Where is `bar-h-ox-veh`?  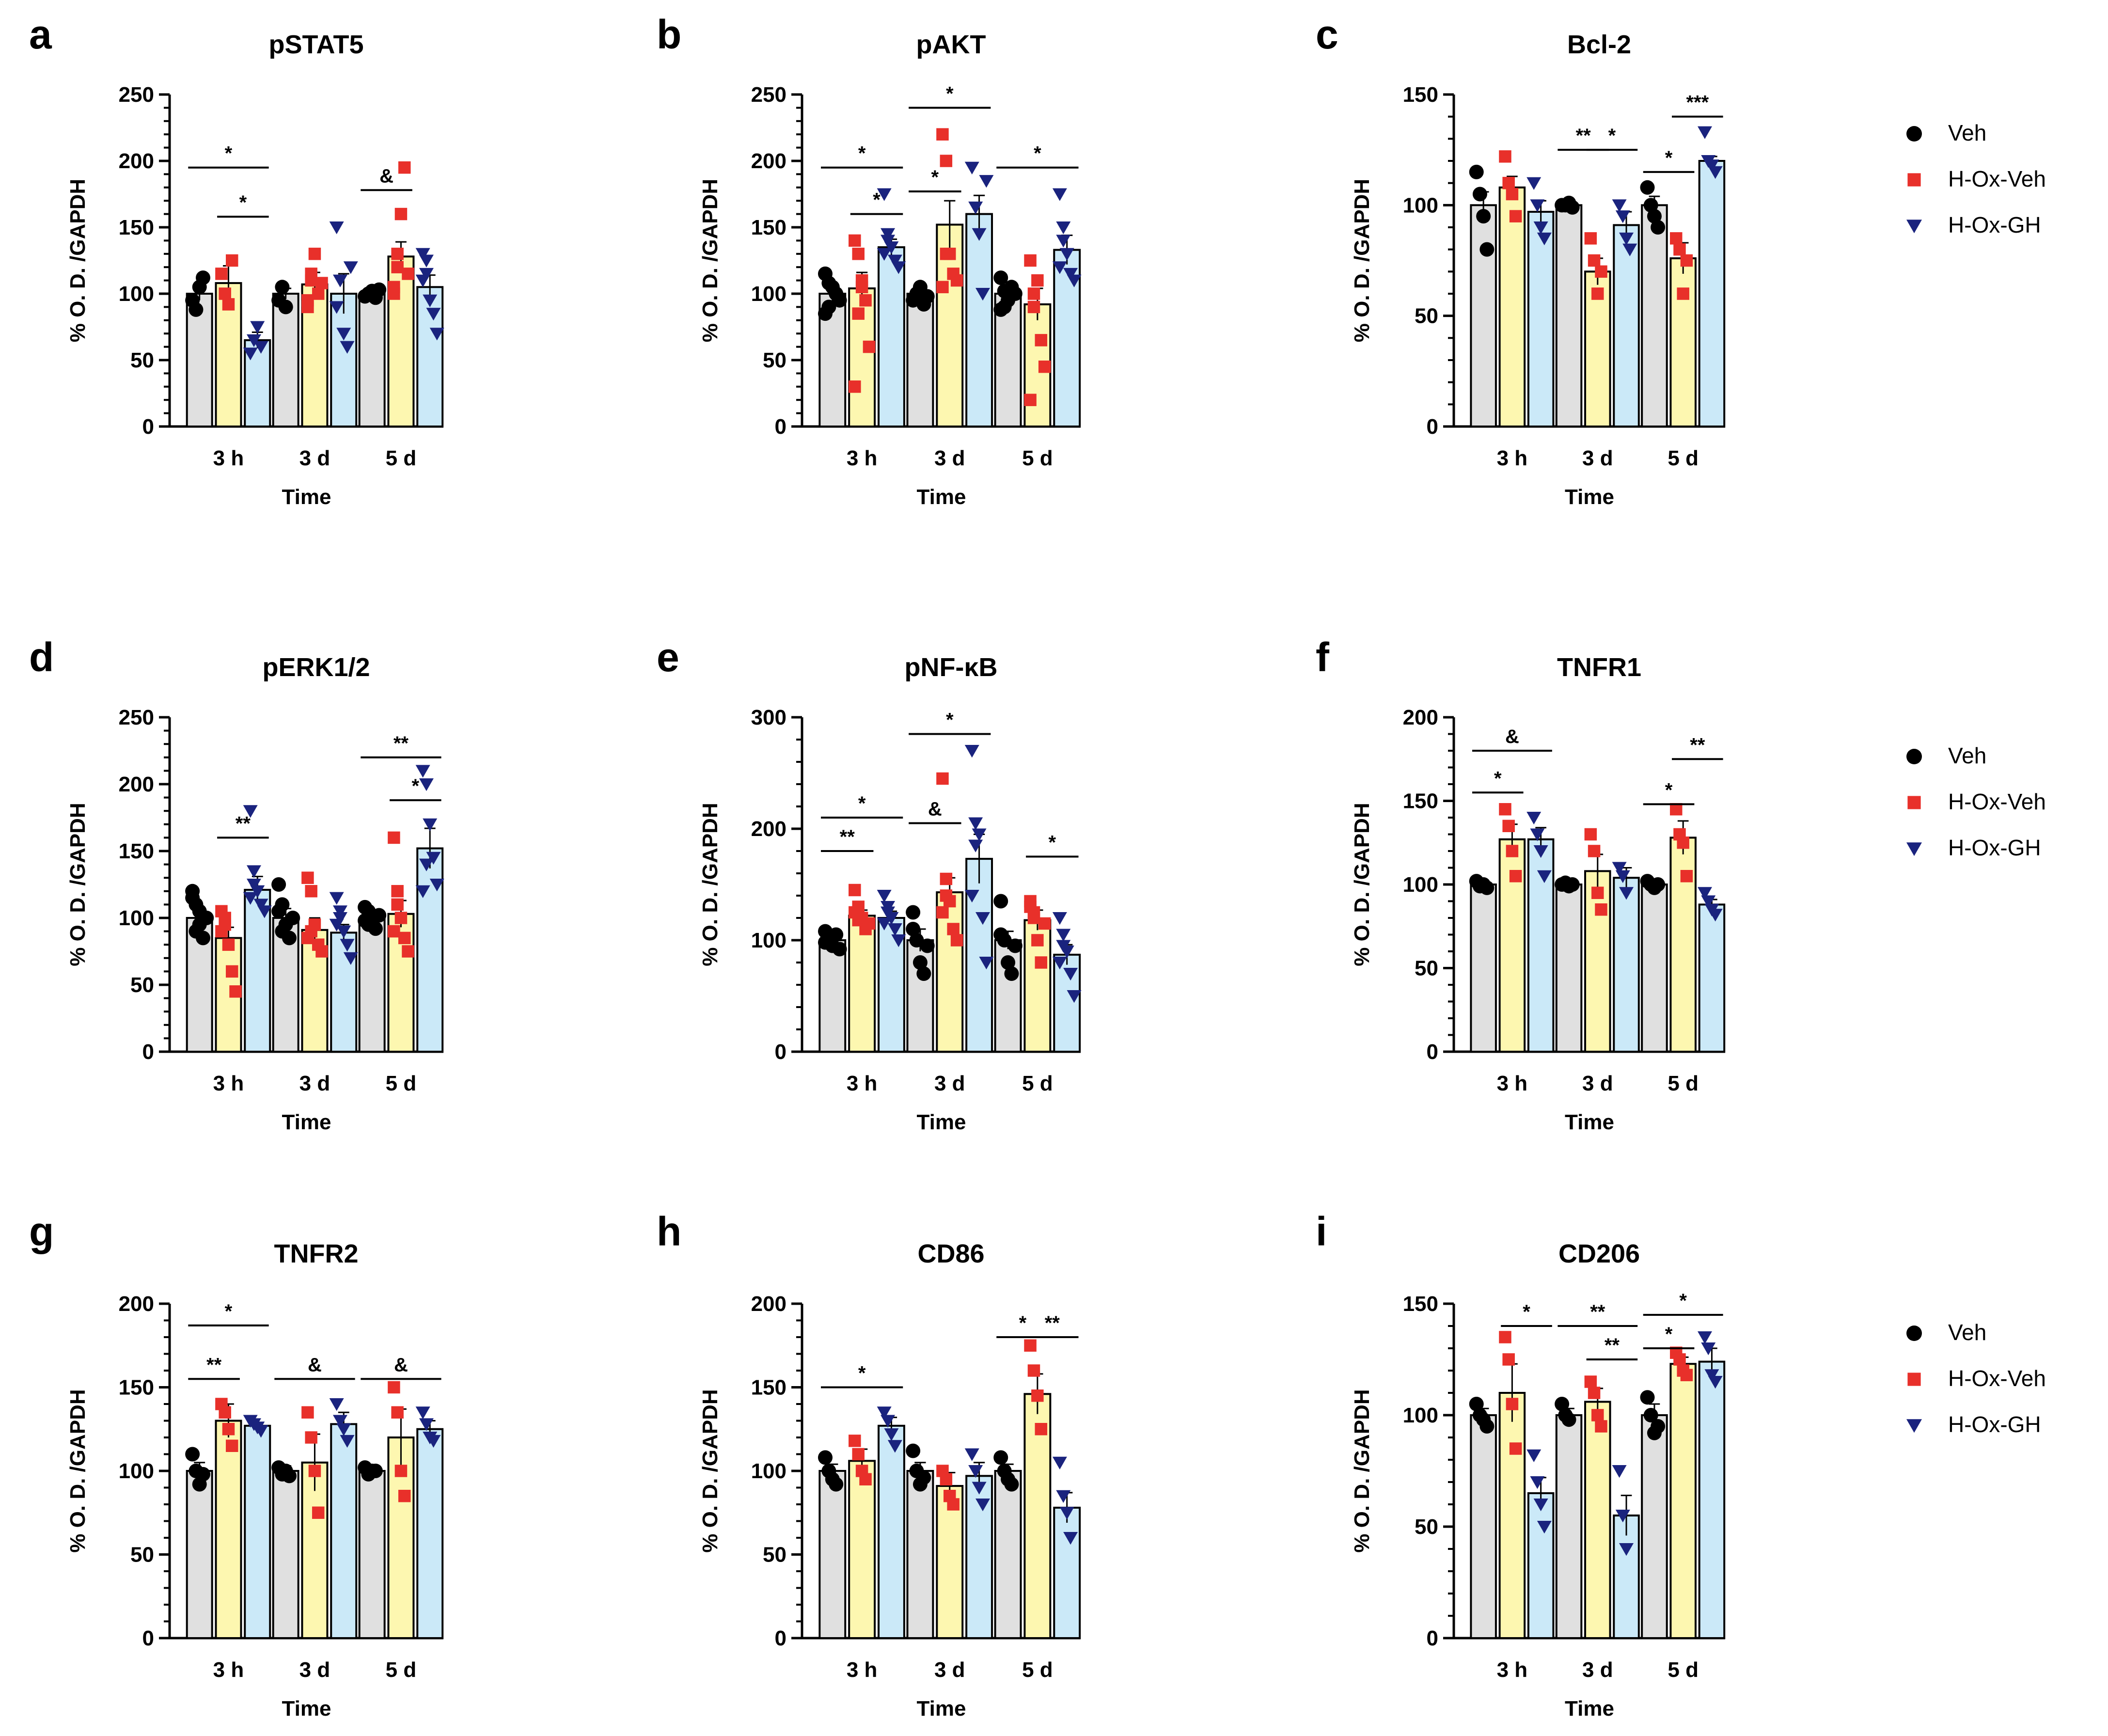
bar-h-ox-veh is located at coordinates (315, 1550).